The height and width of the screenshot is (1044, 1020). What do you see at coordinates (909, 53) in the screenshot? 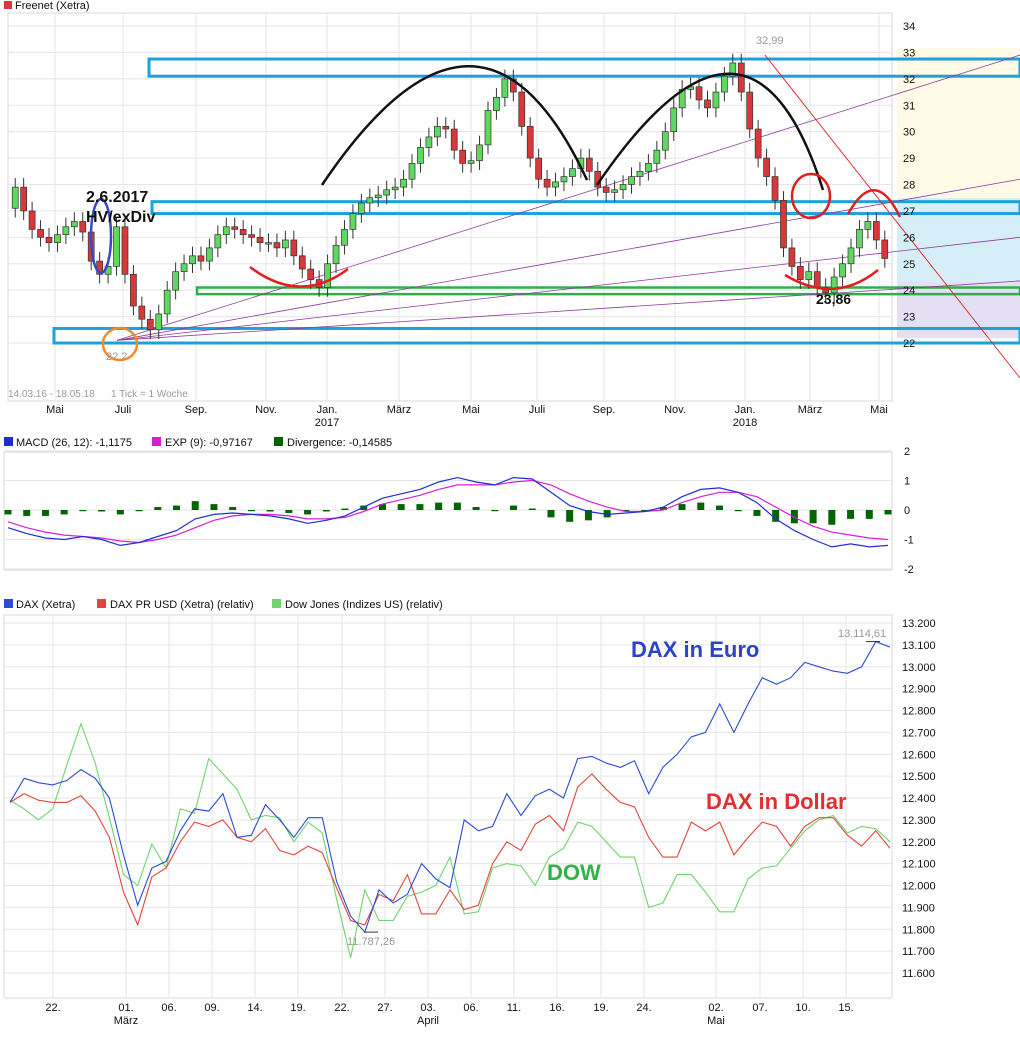
I see `freenet-y-tick: 33` at bounding box center [909, 53].